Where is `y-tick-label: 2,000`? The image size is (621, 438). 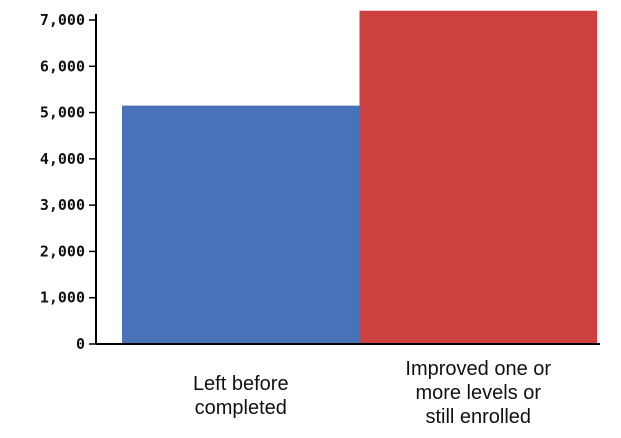 y-tick-label: 2,000 is located at coordinates (62, 251).